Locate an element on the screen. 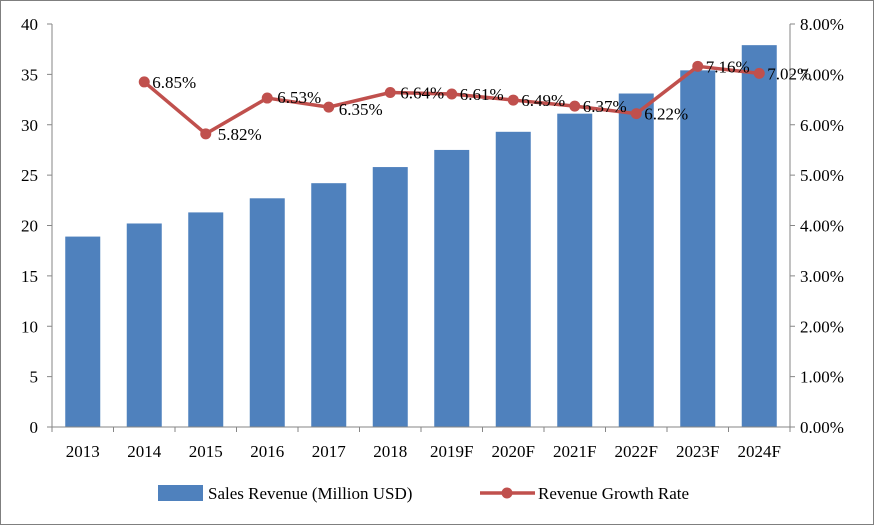  legend-swatch-sales-revenue is located at coordinates (180, 493).